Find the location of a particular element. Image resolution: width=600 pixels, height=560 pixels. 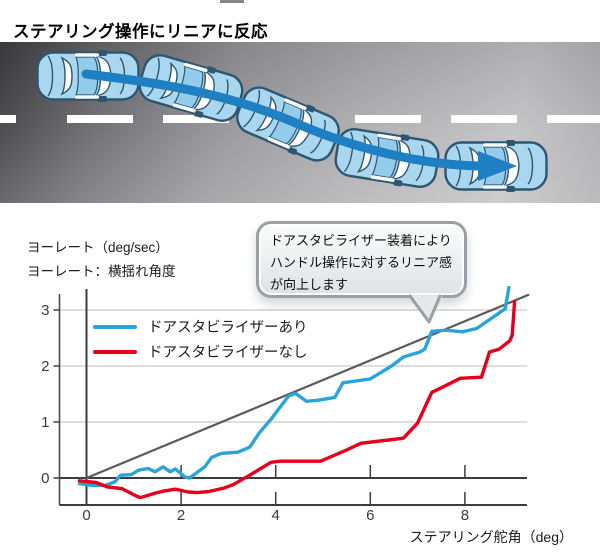

x-tick-label: 4 is located at coordinates (276, 515).